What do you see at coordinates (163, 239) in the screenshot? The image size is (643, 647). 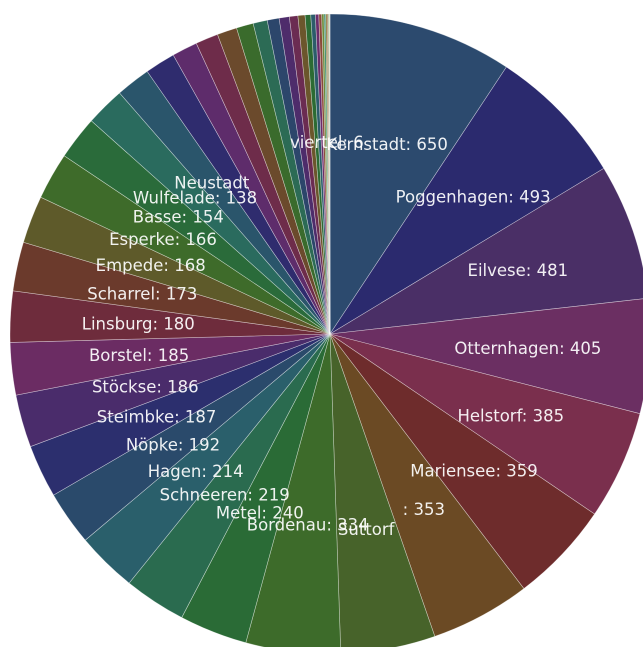 I see `slice-label: Esperke: 166` at bounding box center [163, 239].